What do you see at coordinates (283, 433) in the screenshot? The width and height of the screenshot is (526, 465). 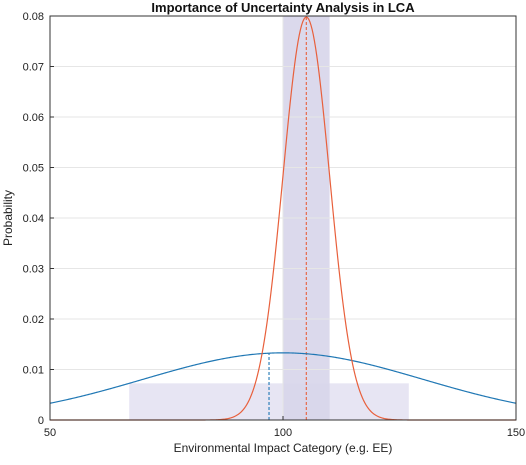 I see `x-tick-label-1: 100` at bounding box center [283, 433].